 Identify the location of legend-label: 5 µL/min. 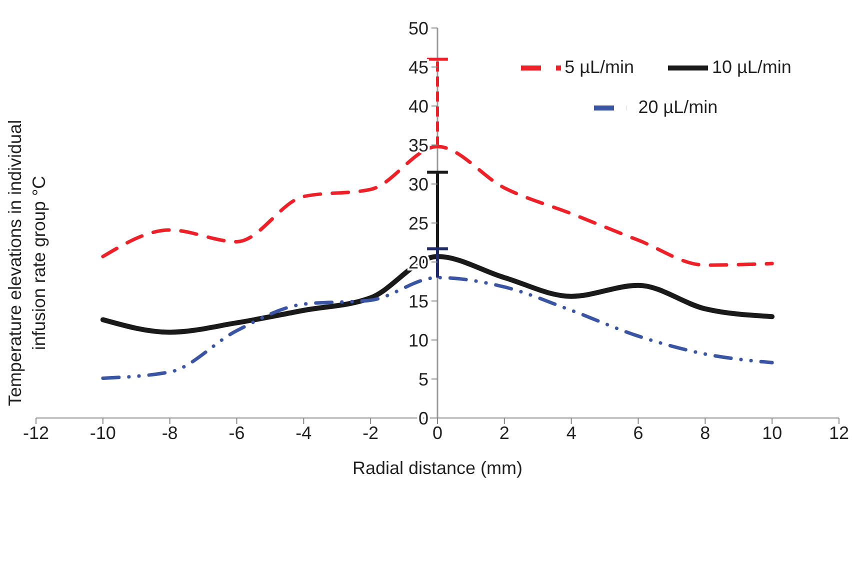
(599, 66).